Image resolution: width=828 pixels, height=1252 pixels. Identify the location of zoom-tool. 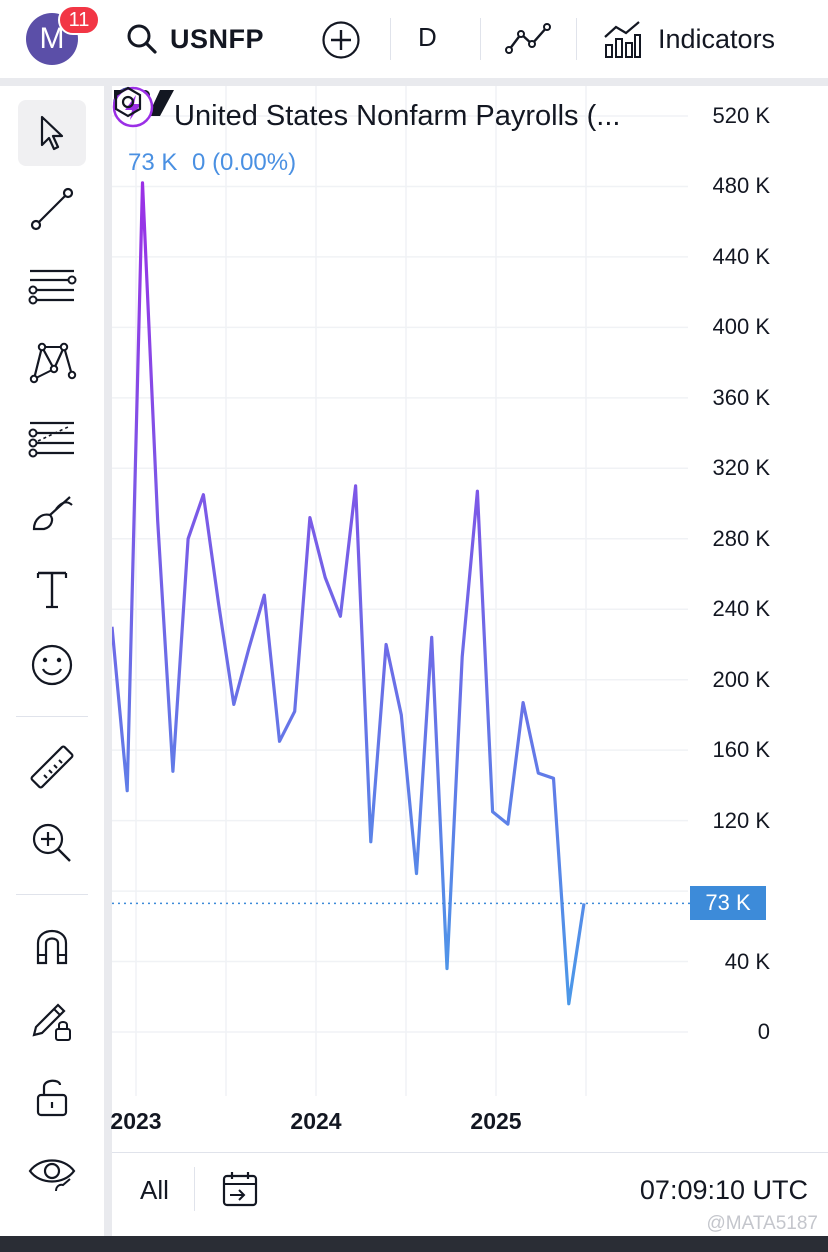
(52, 843).